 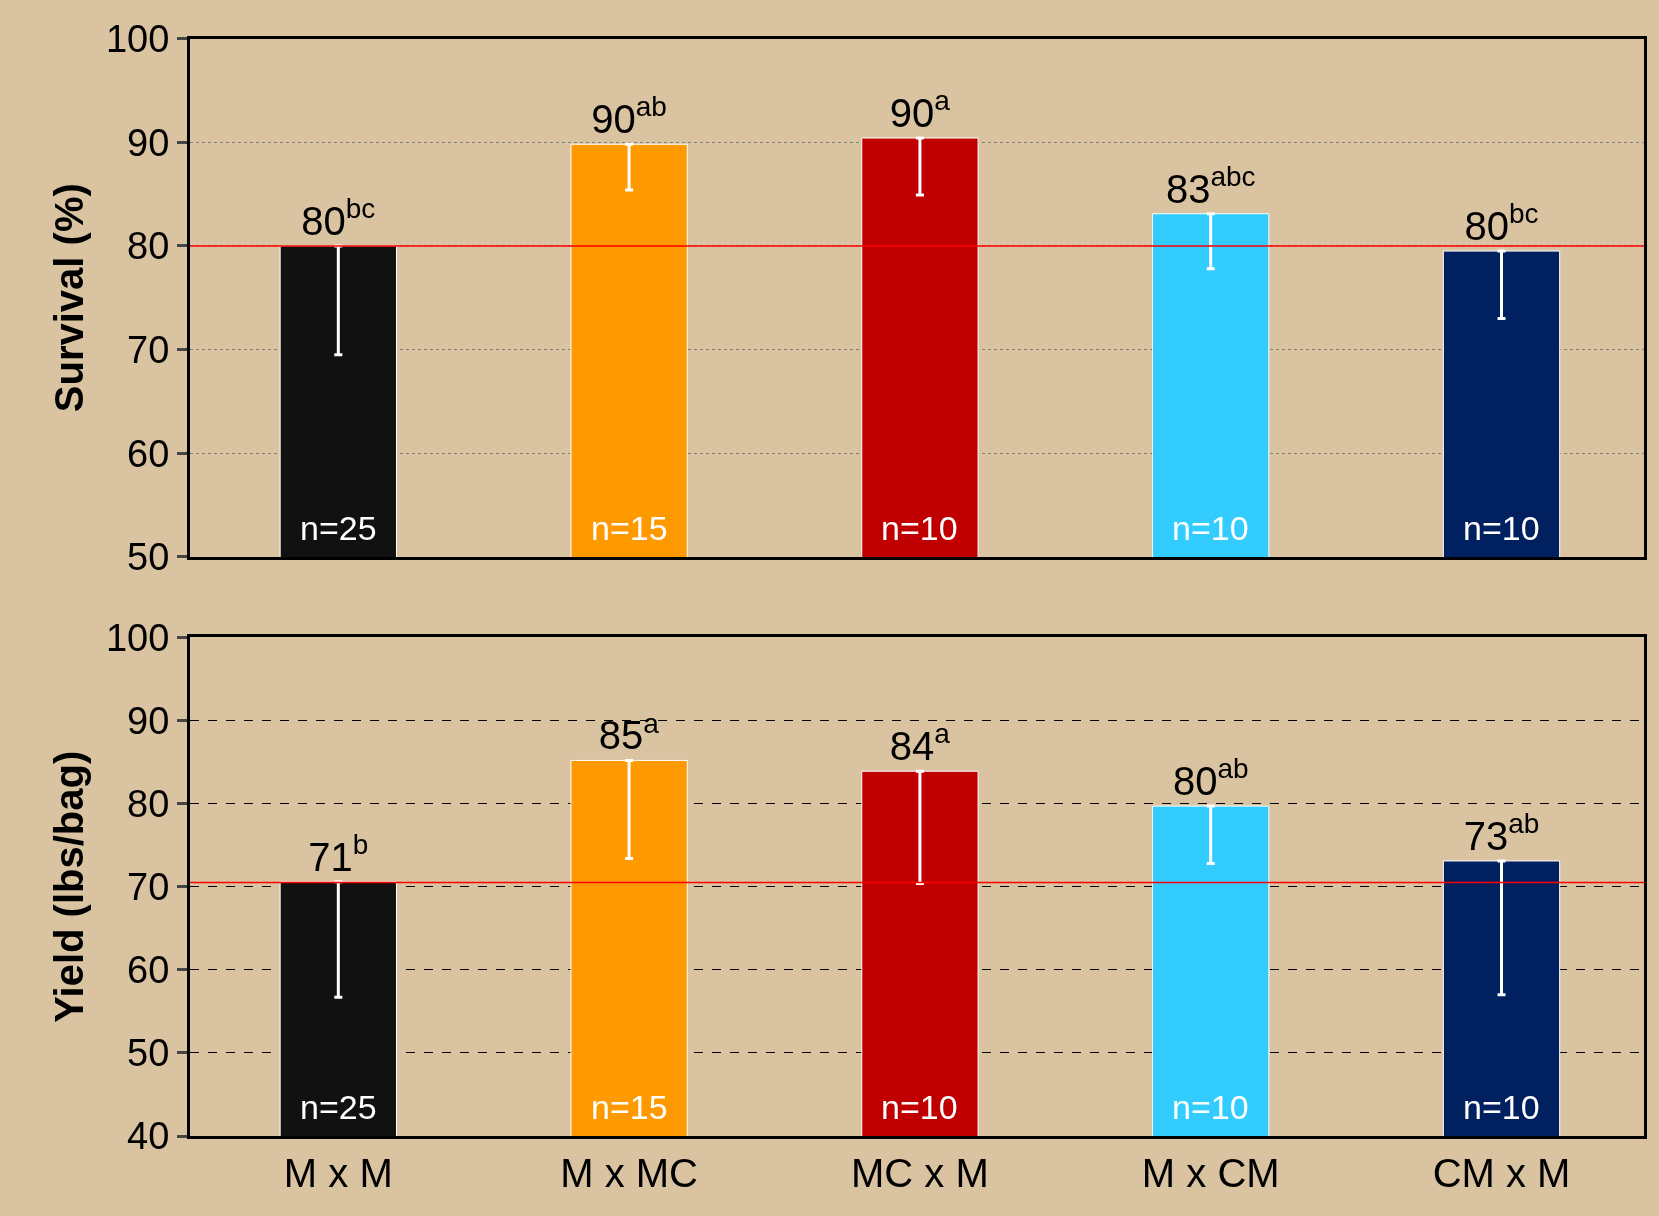 I want to click on data-label: 71$^{b}$, so click(x=338, y=853).